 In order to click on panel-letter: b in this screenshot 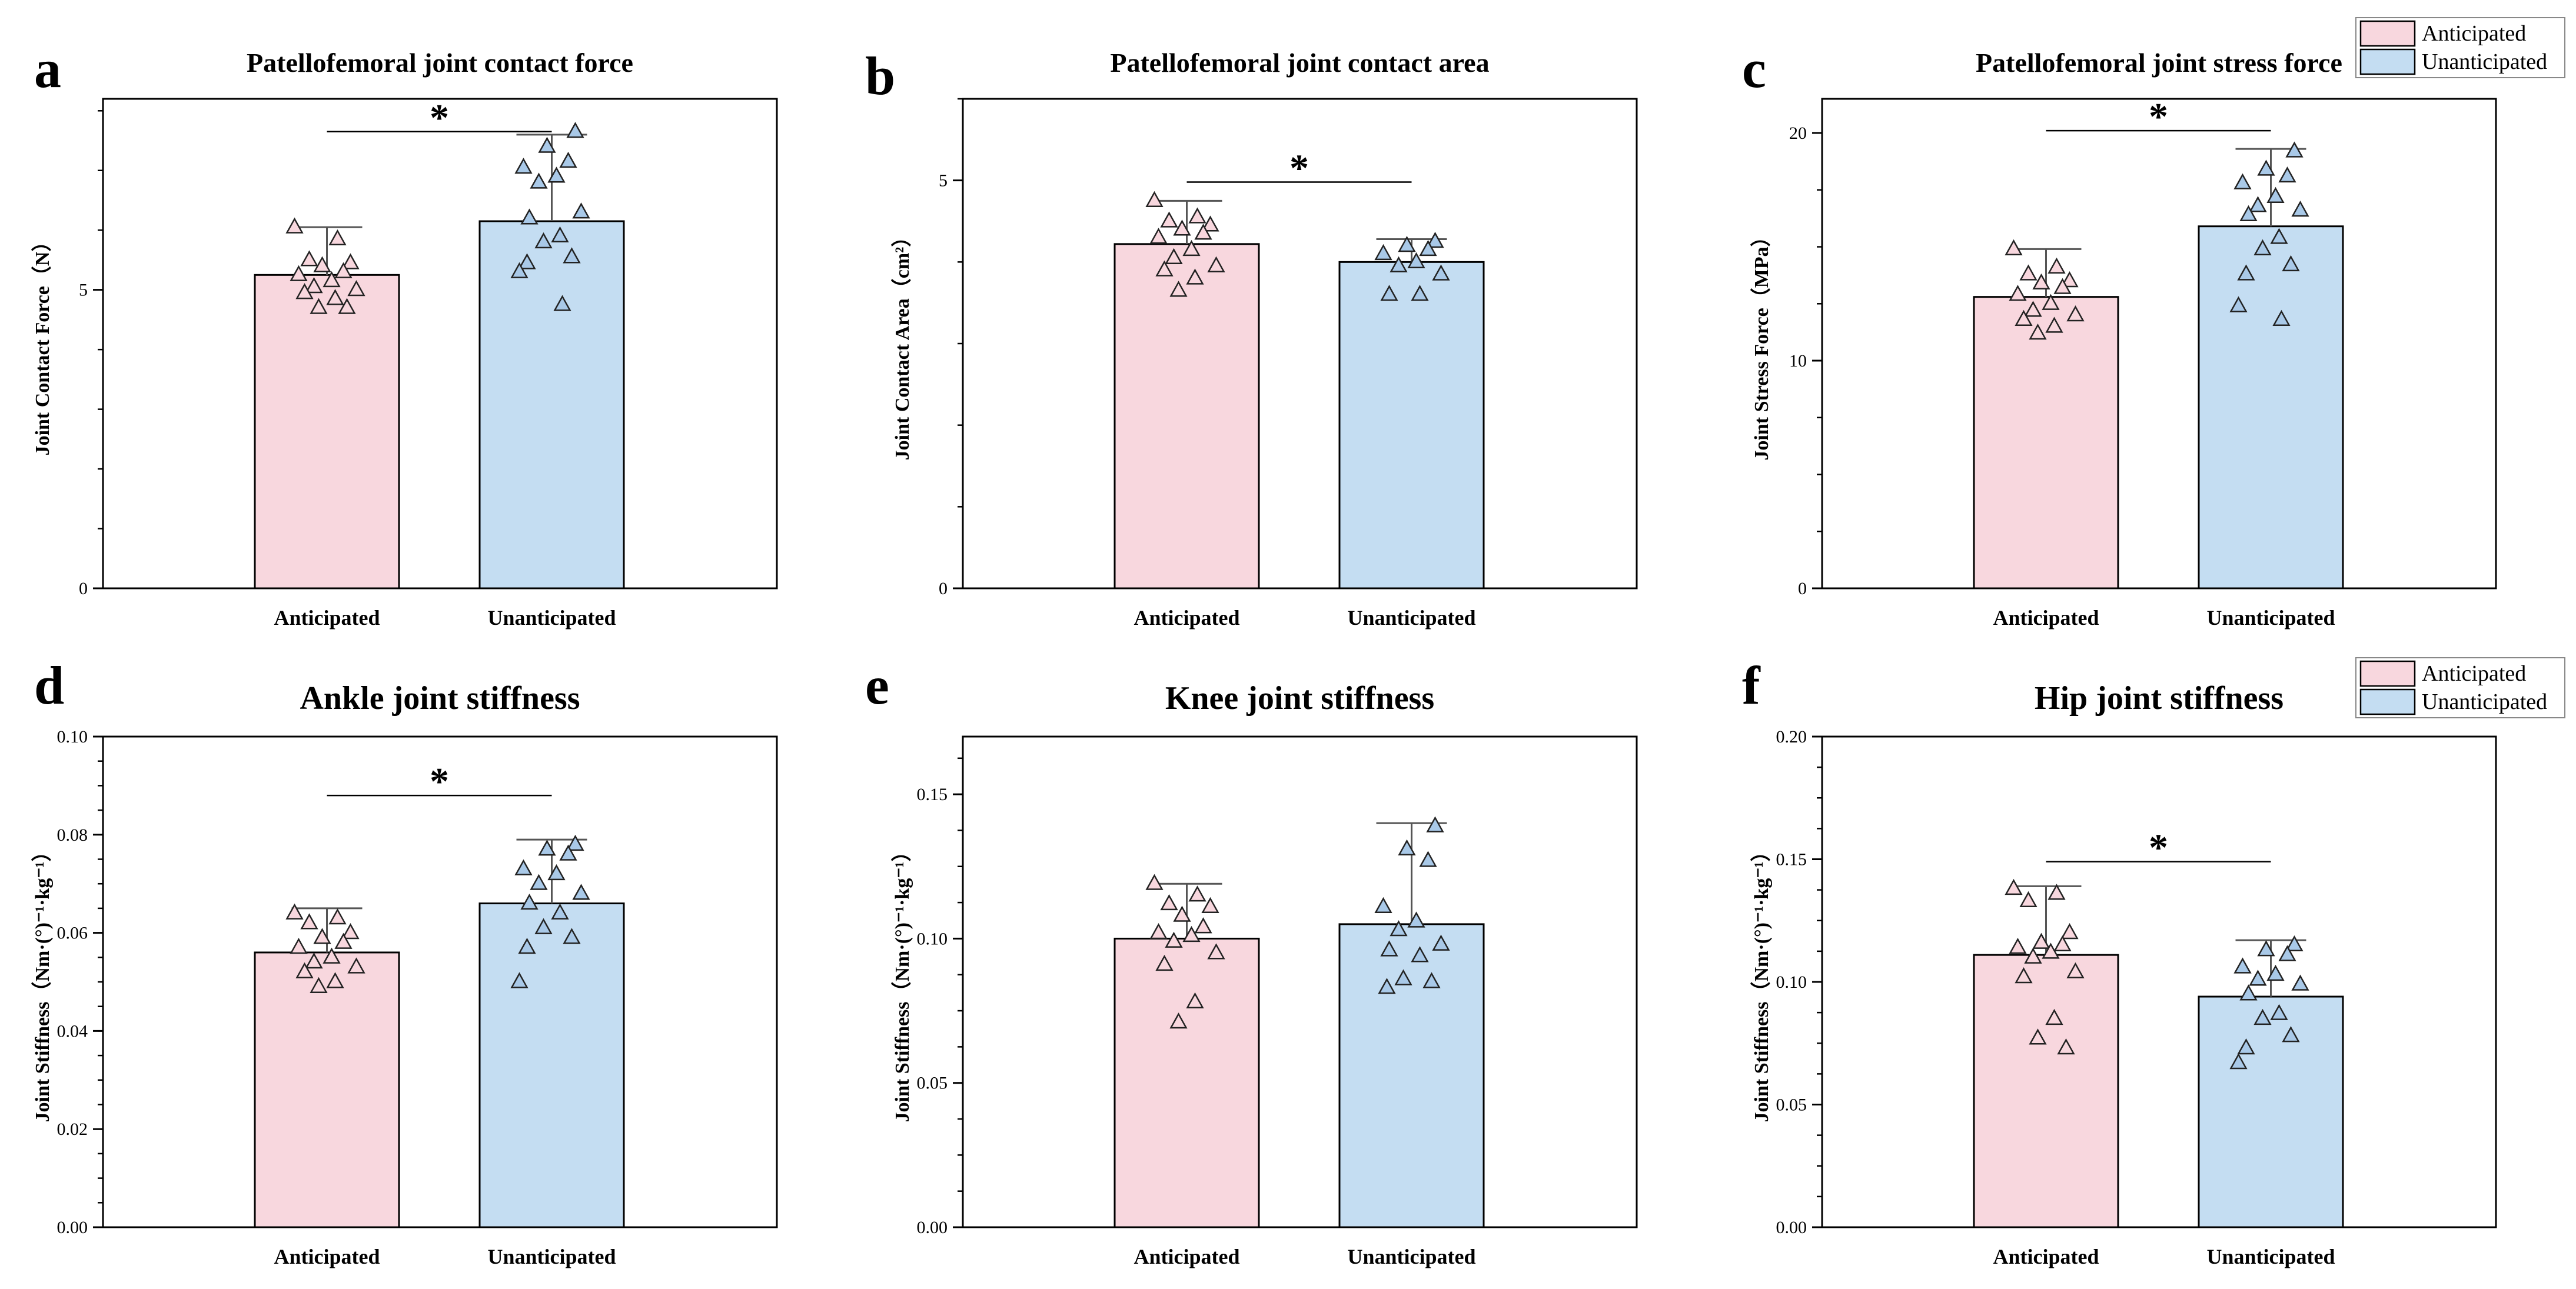, I will do `click(880, 76)`.